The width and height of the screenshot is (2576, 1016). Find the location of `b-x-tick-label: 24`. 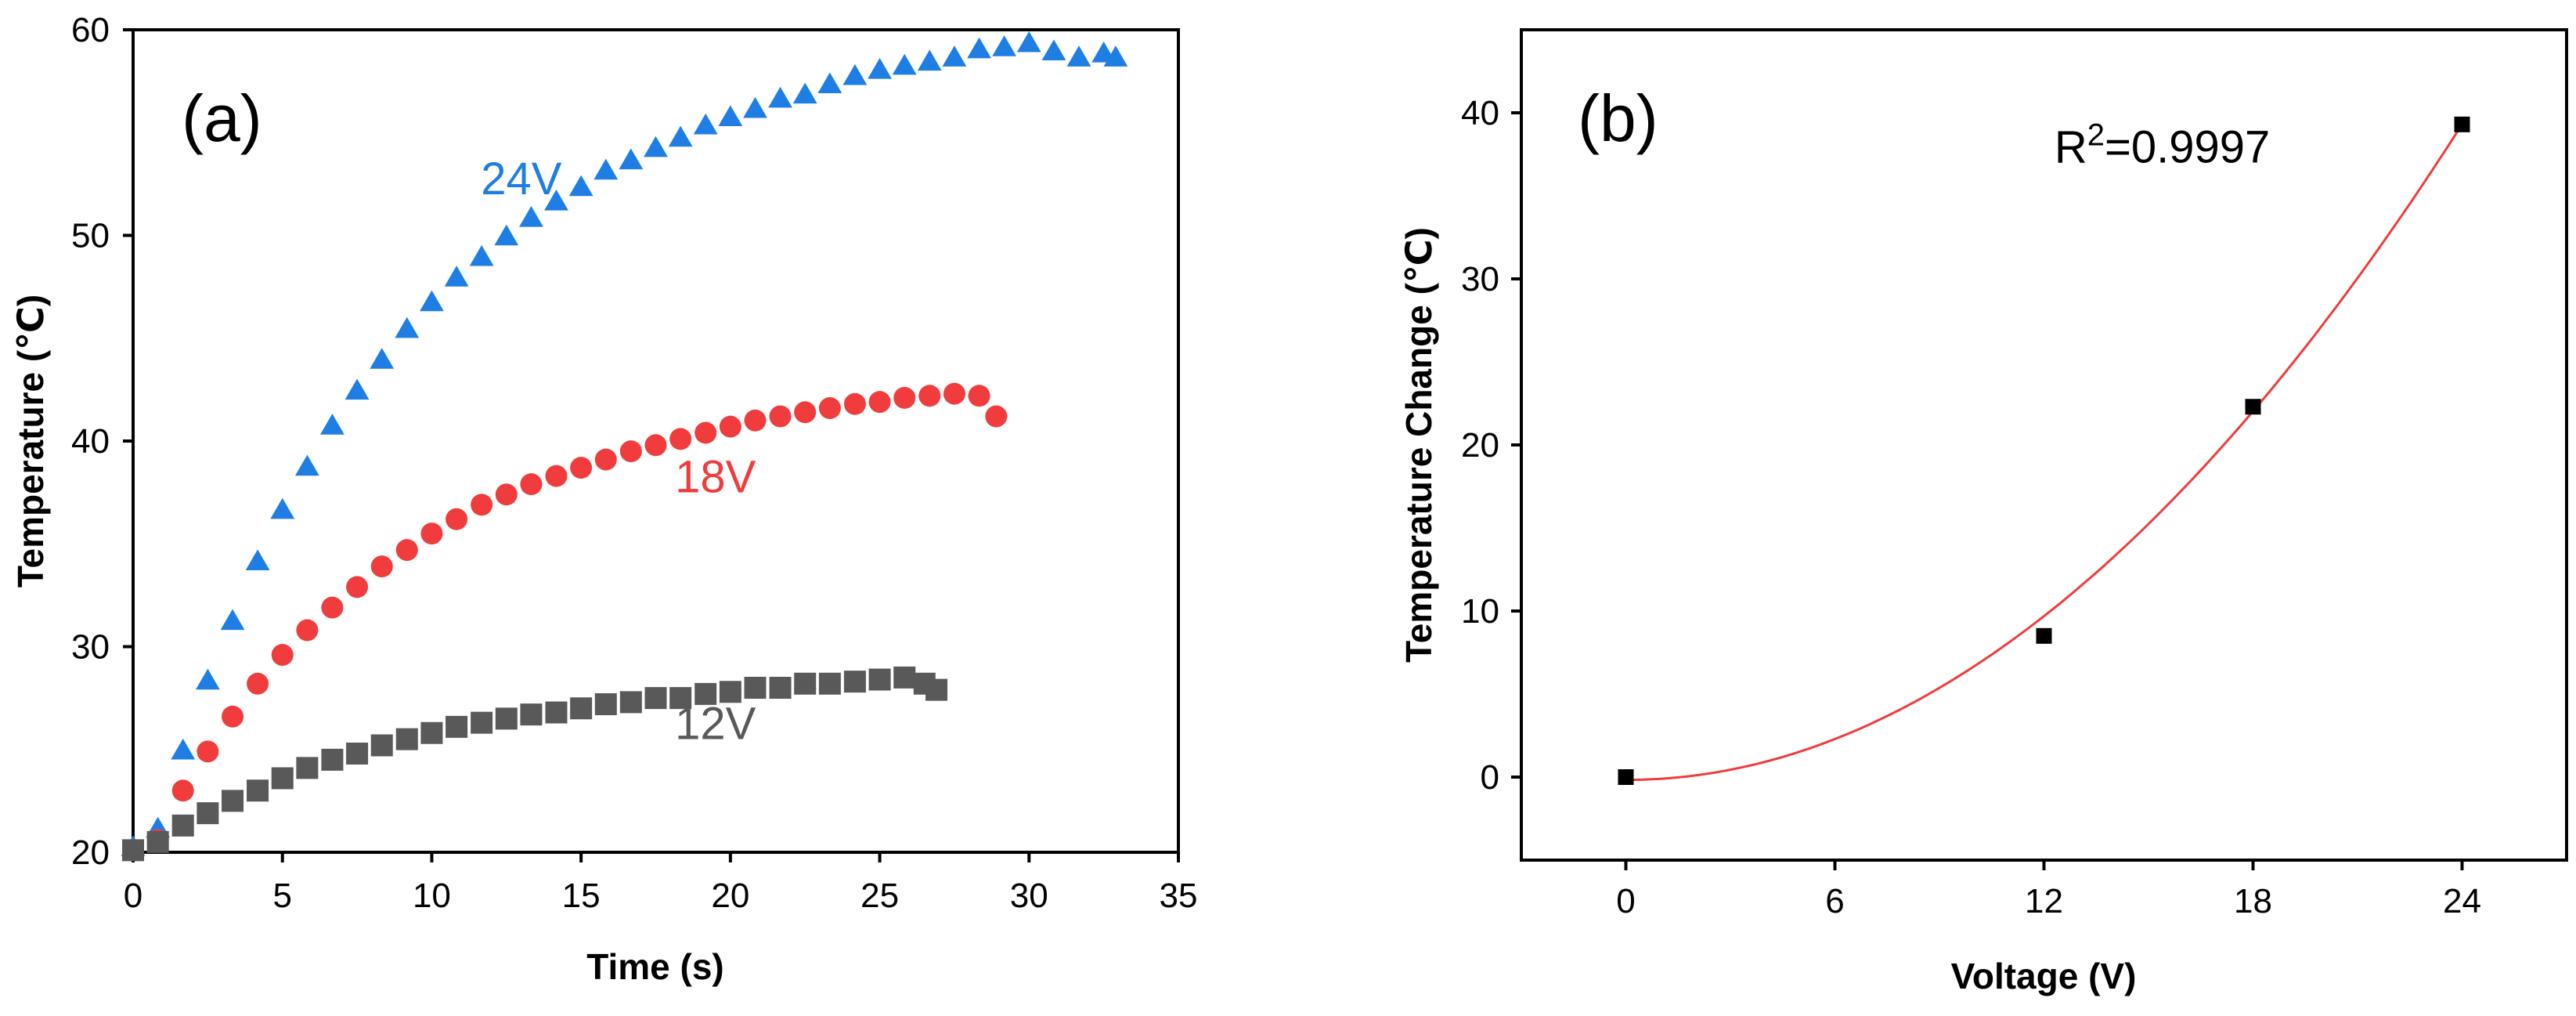

b-x-tick-label: 24 is located at coordinates (2462, 901).